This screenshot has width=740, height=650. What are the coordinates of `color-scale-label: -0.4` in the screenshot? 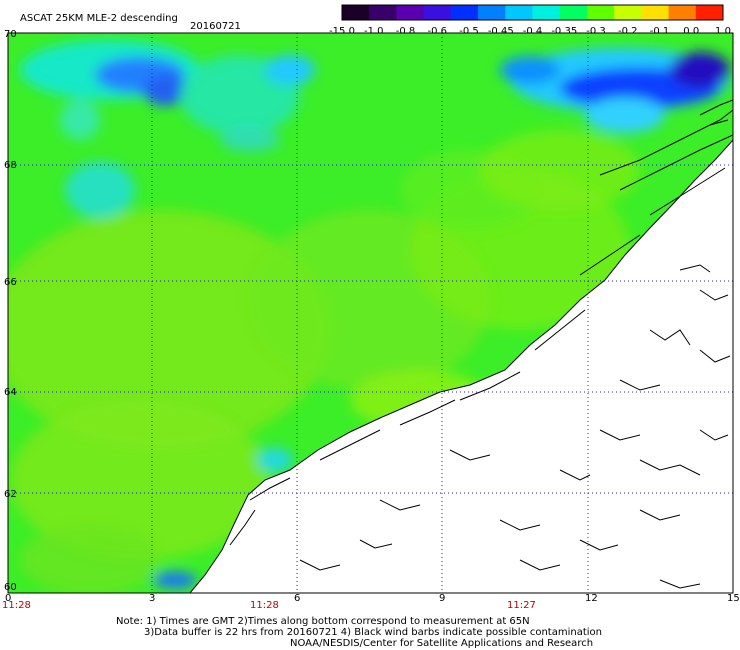 It's located at (533, 31).